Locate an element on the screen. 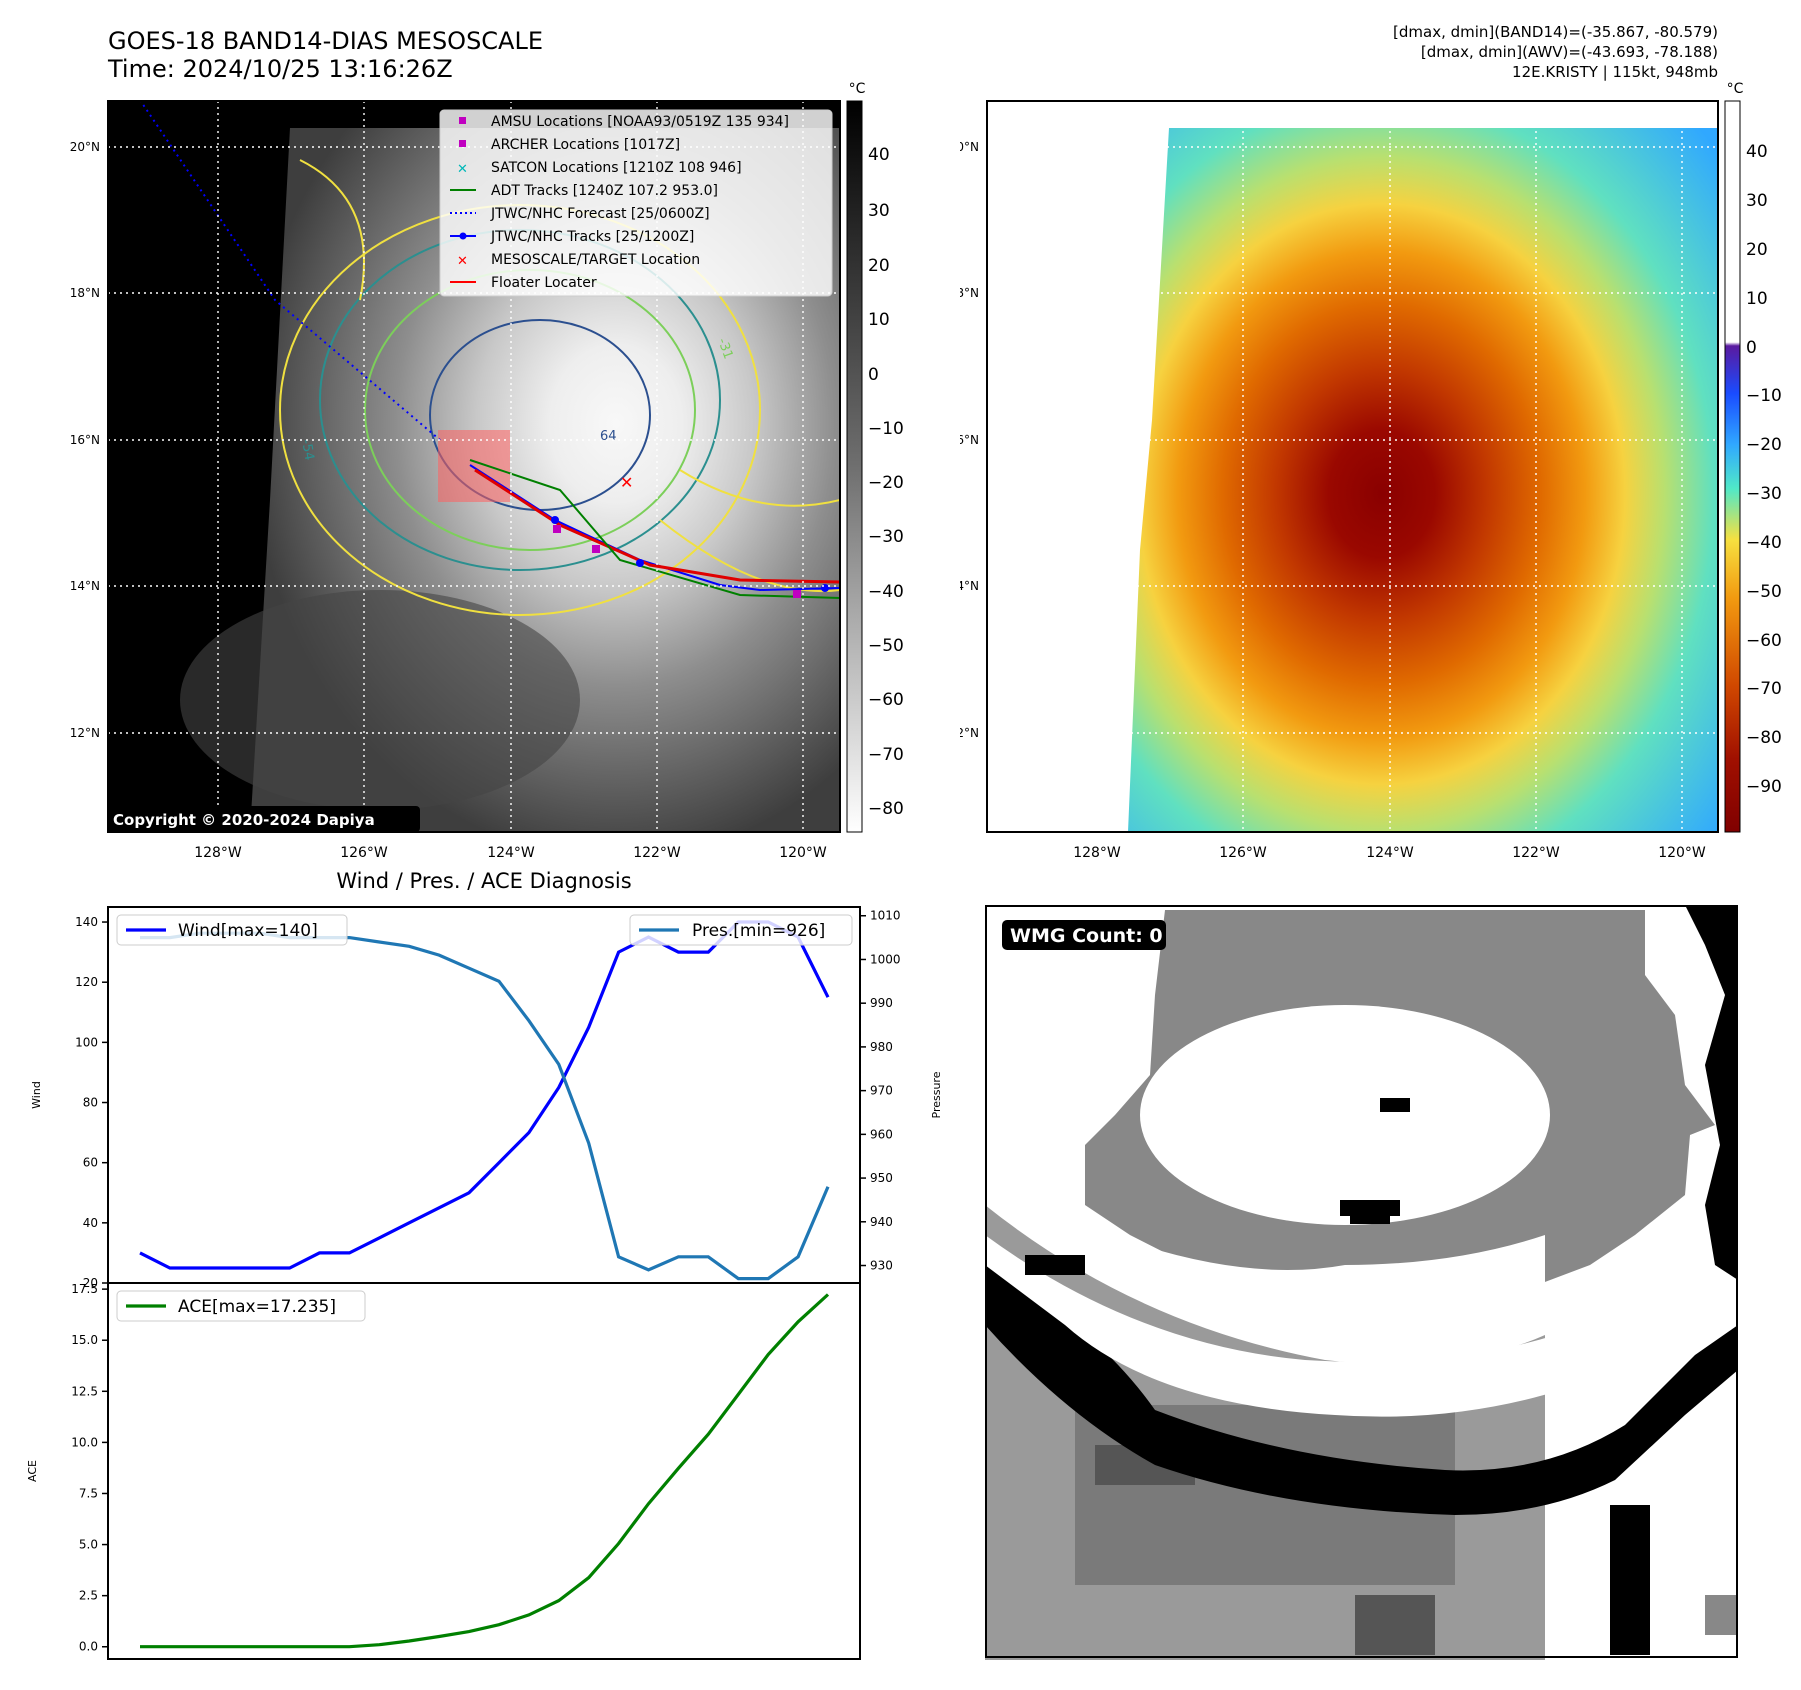 The height and width of the screenshot is (1690, 1801). wind-legend is located at coordinates (232, 930).